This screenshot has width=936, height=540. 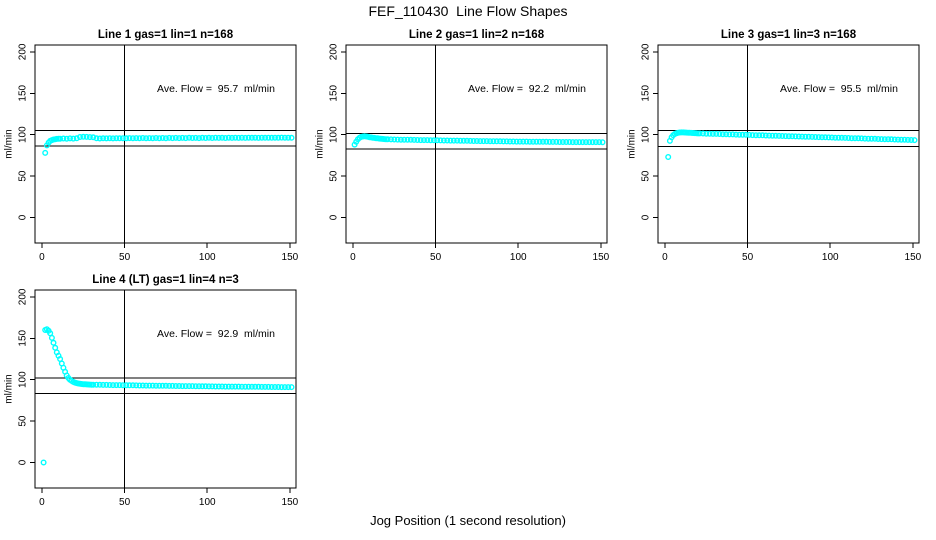 What do you see at coordinates (518, 257) in the screenshot?
I see `x-tick-label: 100` at bounding box center [518, 257].